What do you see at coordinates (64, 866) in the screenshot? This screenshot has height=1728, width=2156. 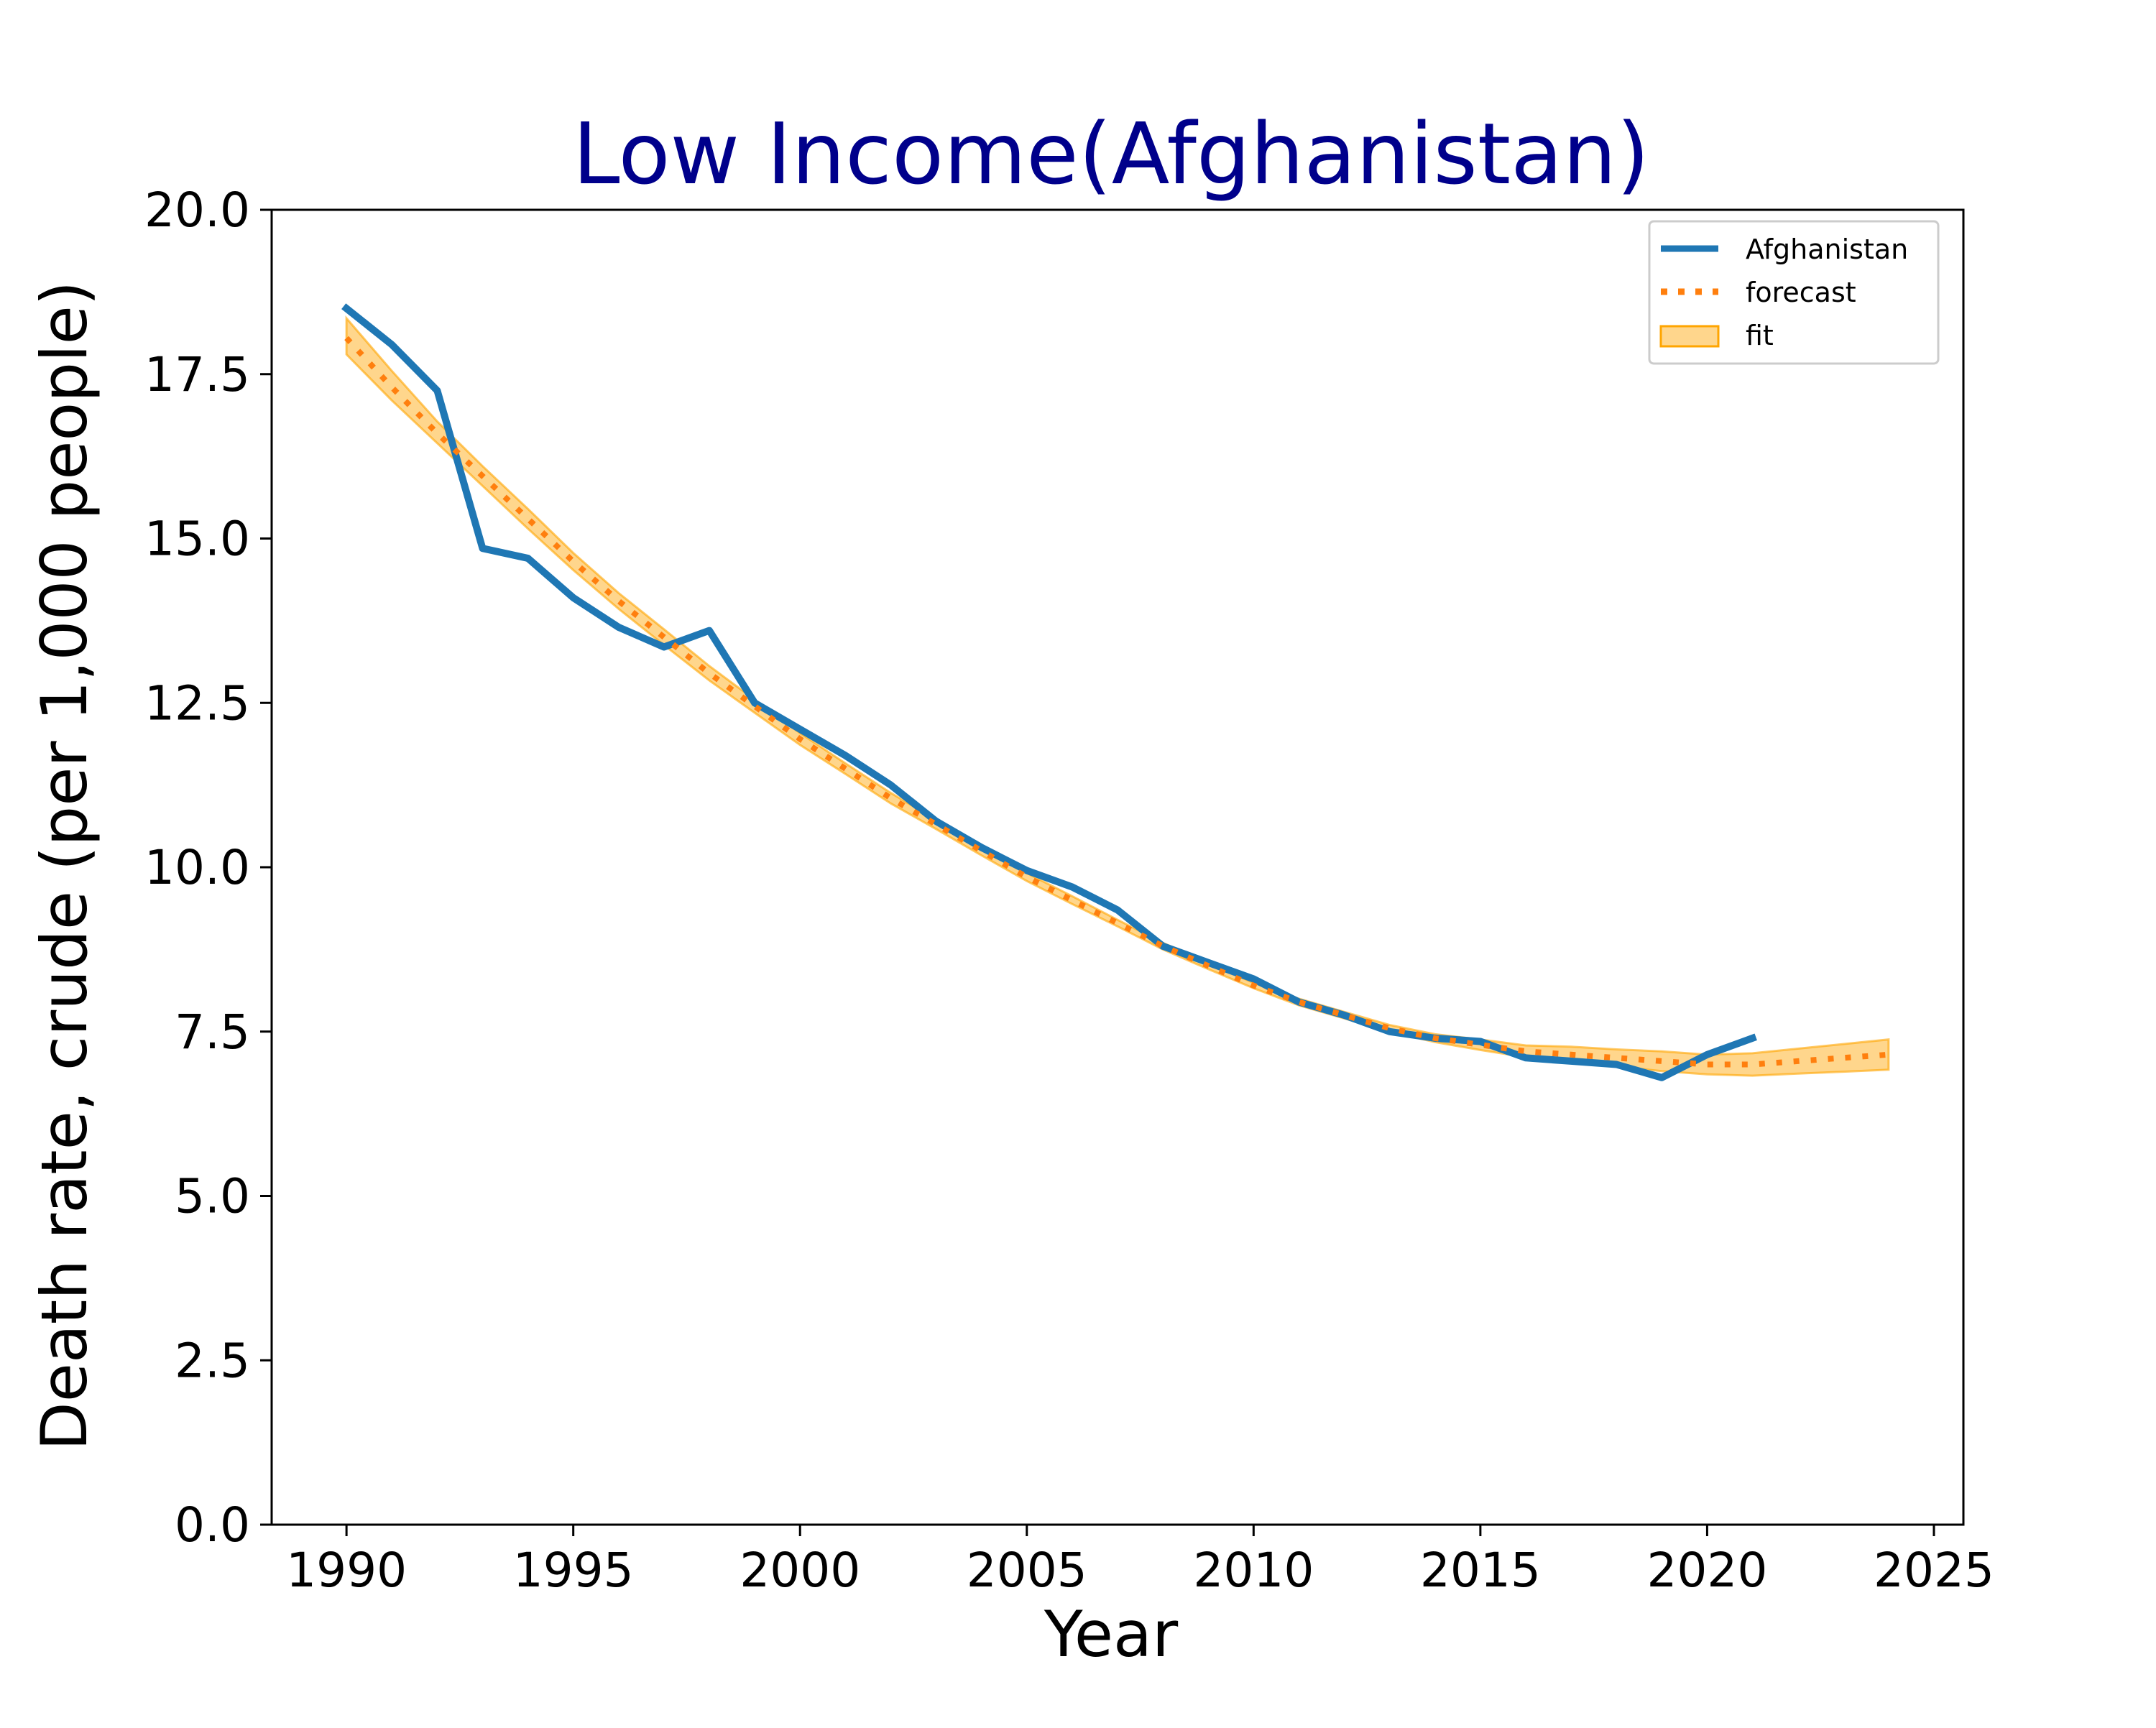 I see `y-axis-label: Death rate, crude (per 1,000 people)` at bounding box center [64, 866].